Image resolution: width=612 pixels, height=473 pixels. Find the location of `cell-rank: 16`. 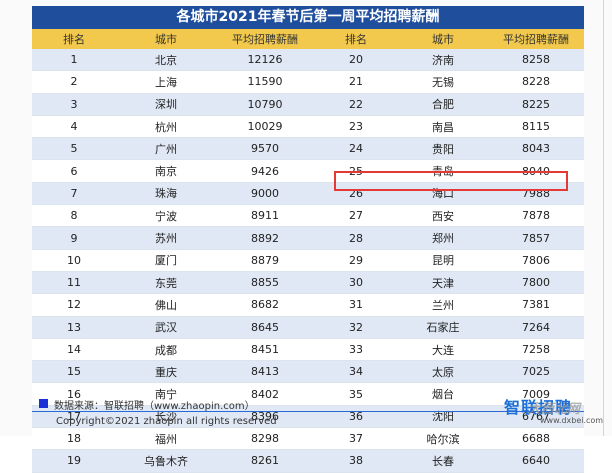

cell-rank: 16 is located at coordinates (74, 394).